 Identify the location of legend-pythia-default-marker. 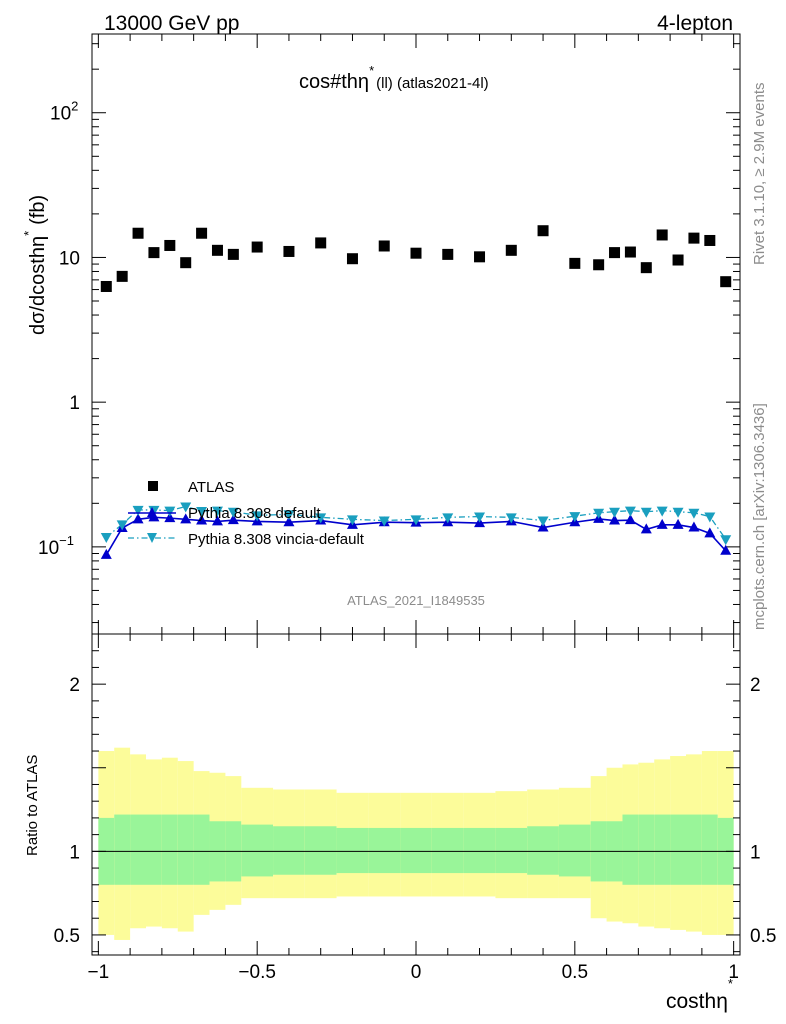
(152, 512).